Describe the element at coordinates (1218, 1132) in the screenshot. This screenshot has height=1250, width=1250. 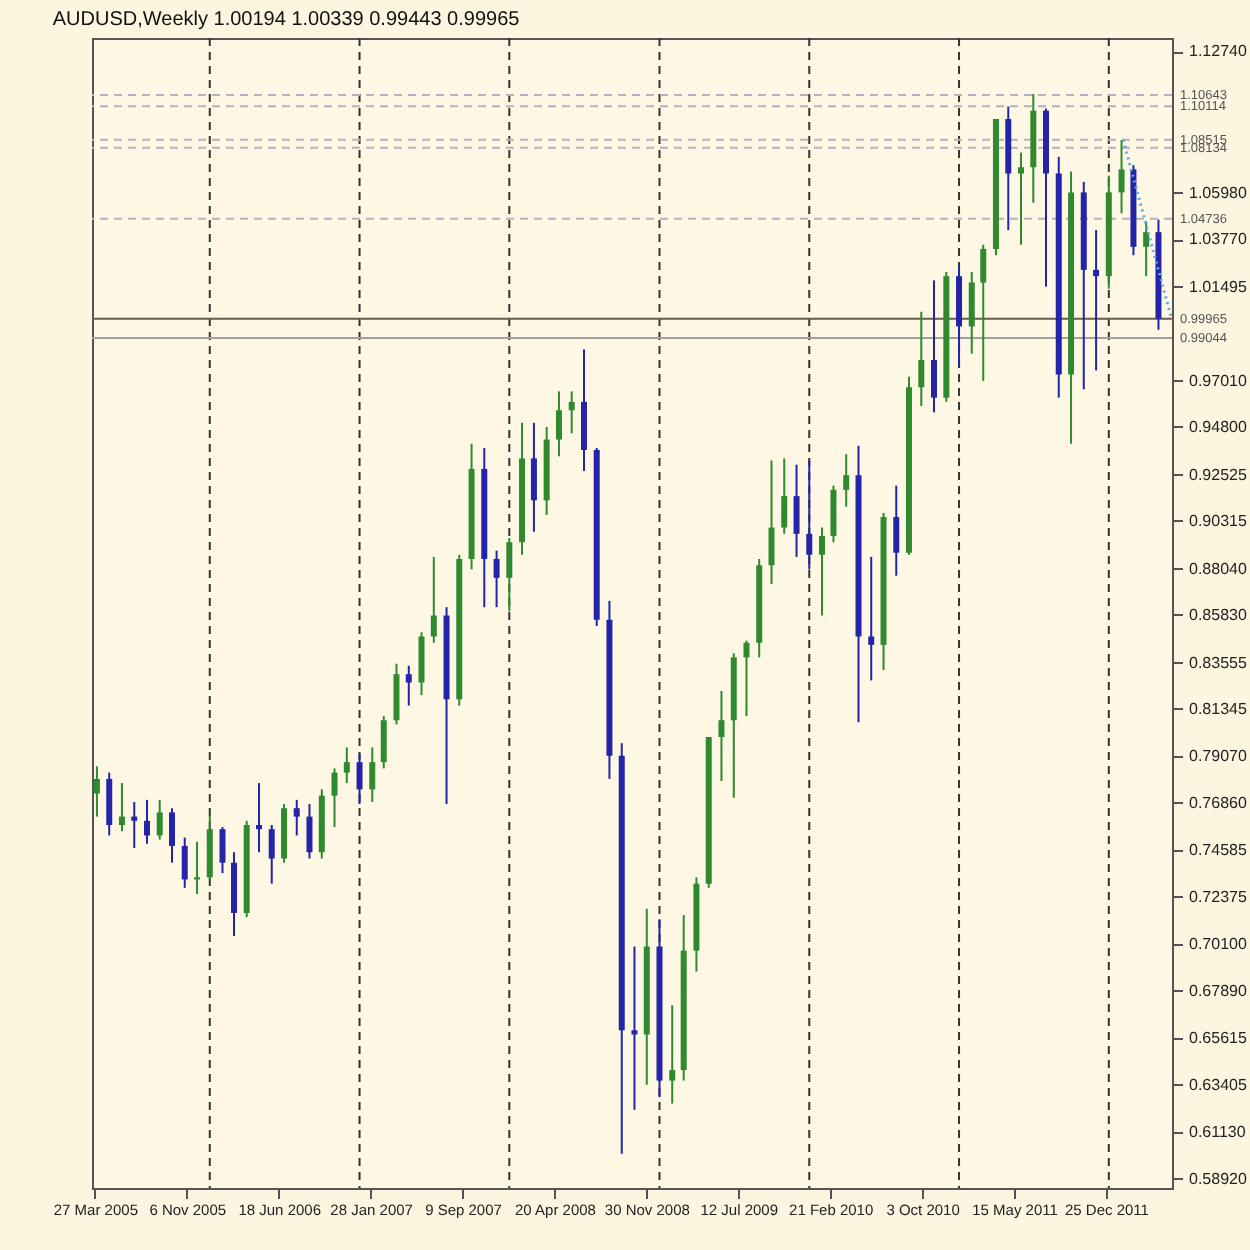
I see `y-tick-label: 0.61130` at that location.